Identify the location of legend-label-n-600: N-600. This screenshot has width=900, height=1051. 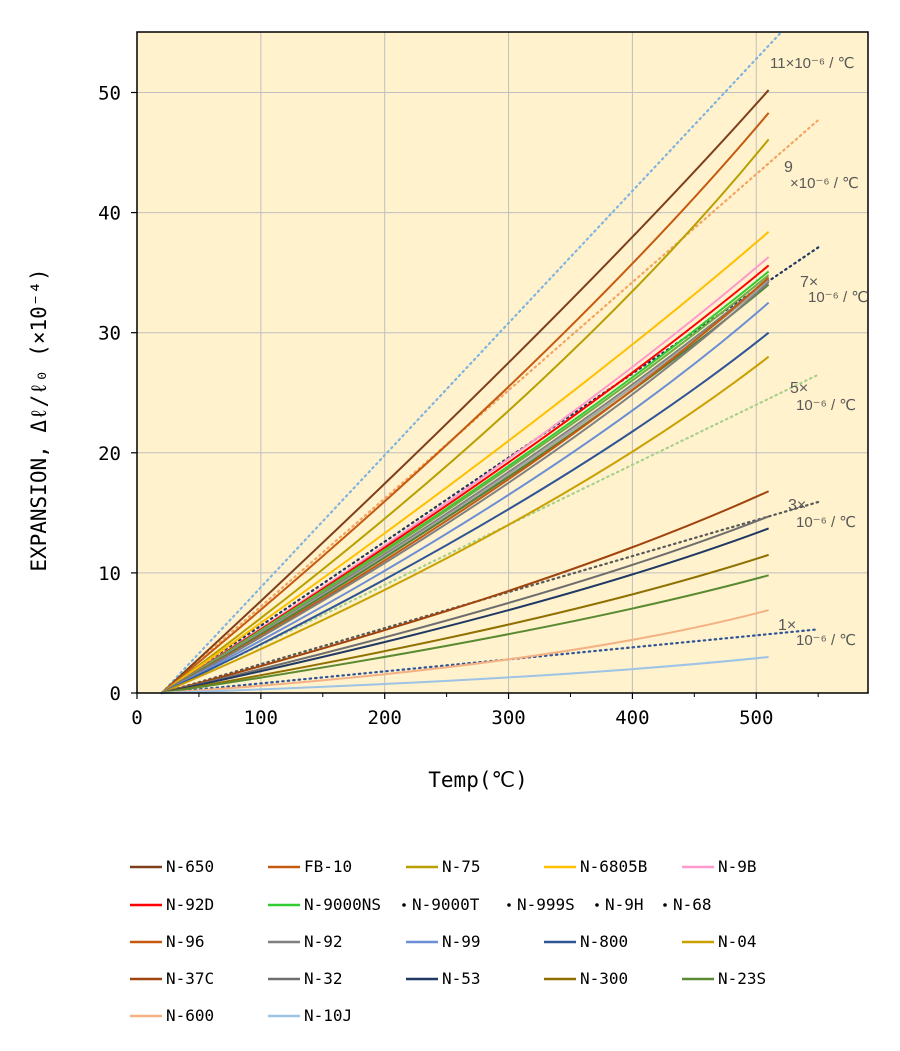
(190, 1015).